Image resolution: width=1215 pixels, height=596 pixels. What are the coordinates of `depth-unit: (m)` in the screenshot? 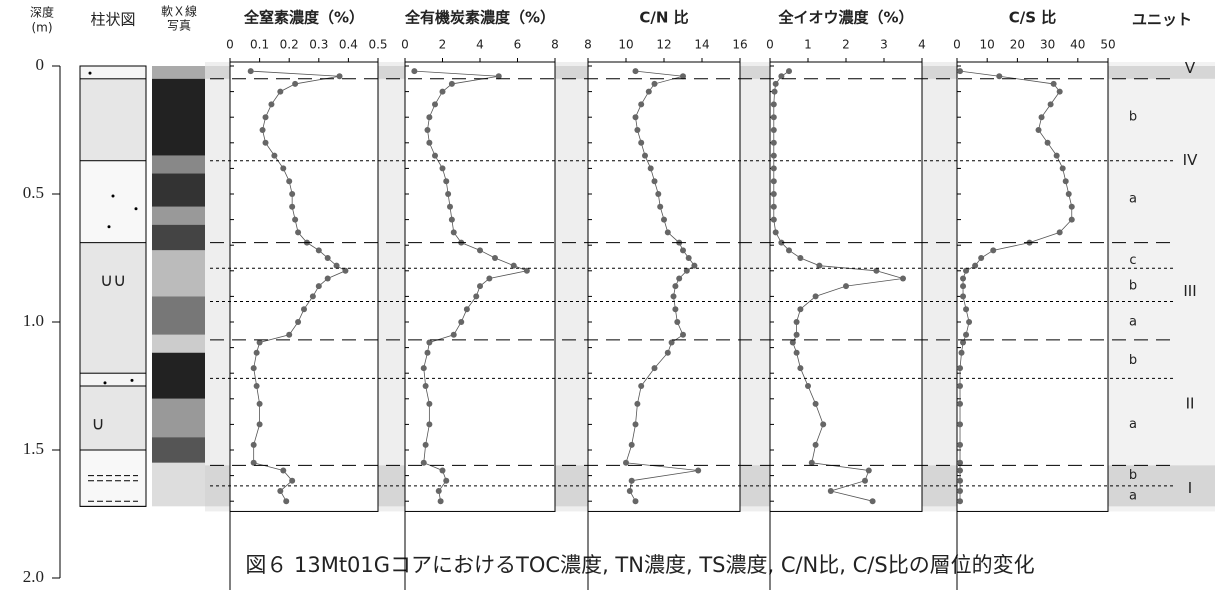 It's located at (41, 28).